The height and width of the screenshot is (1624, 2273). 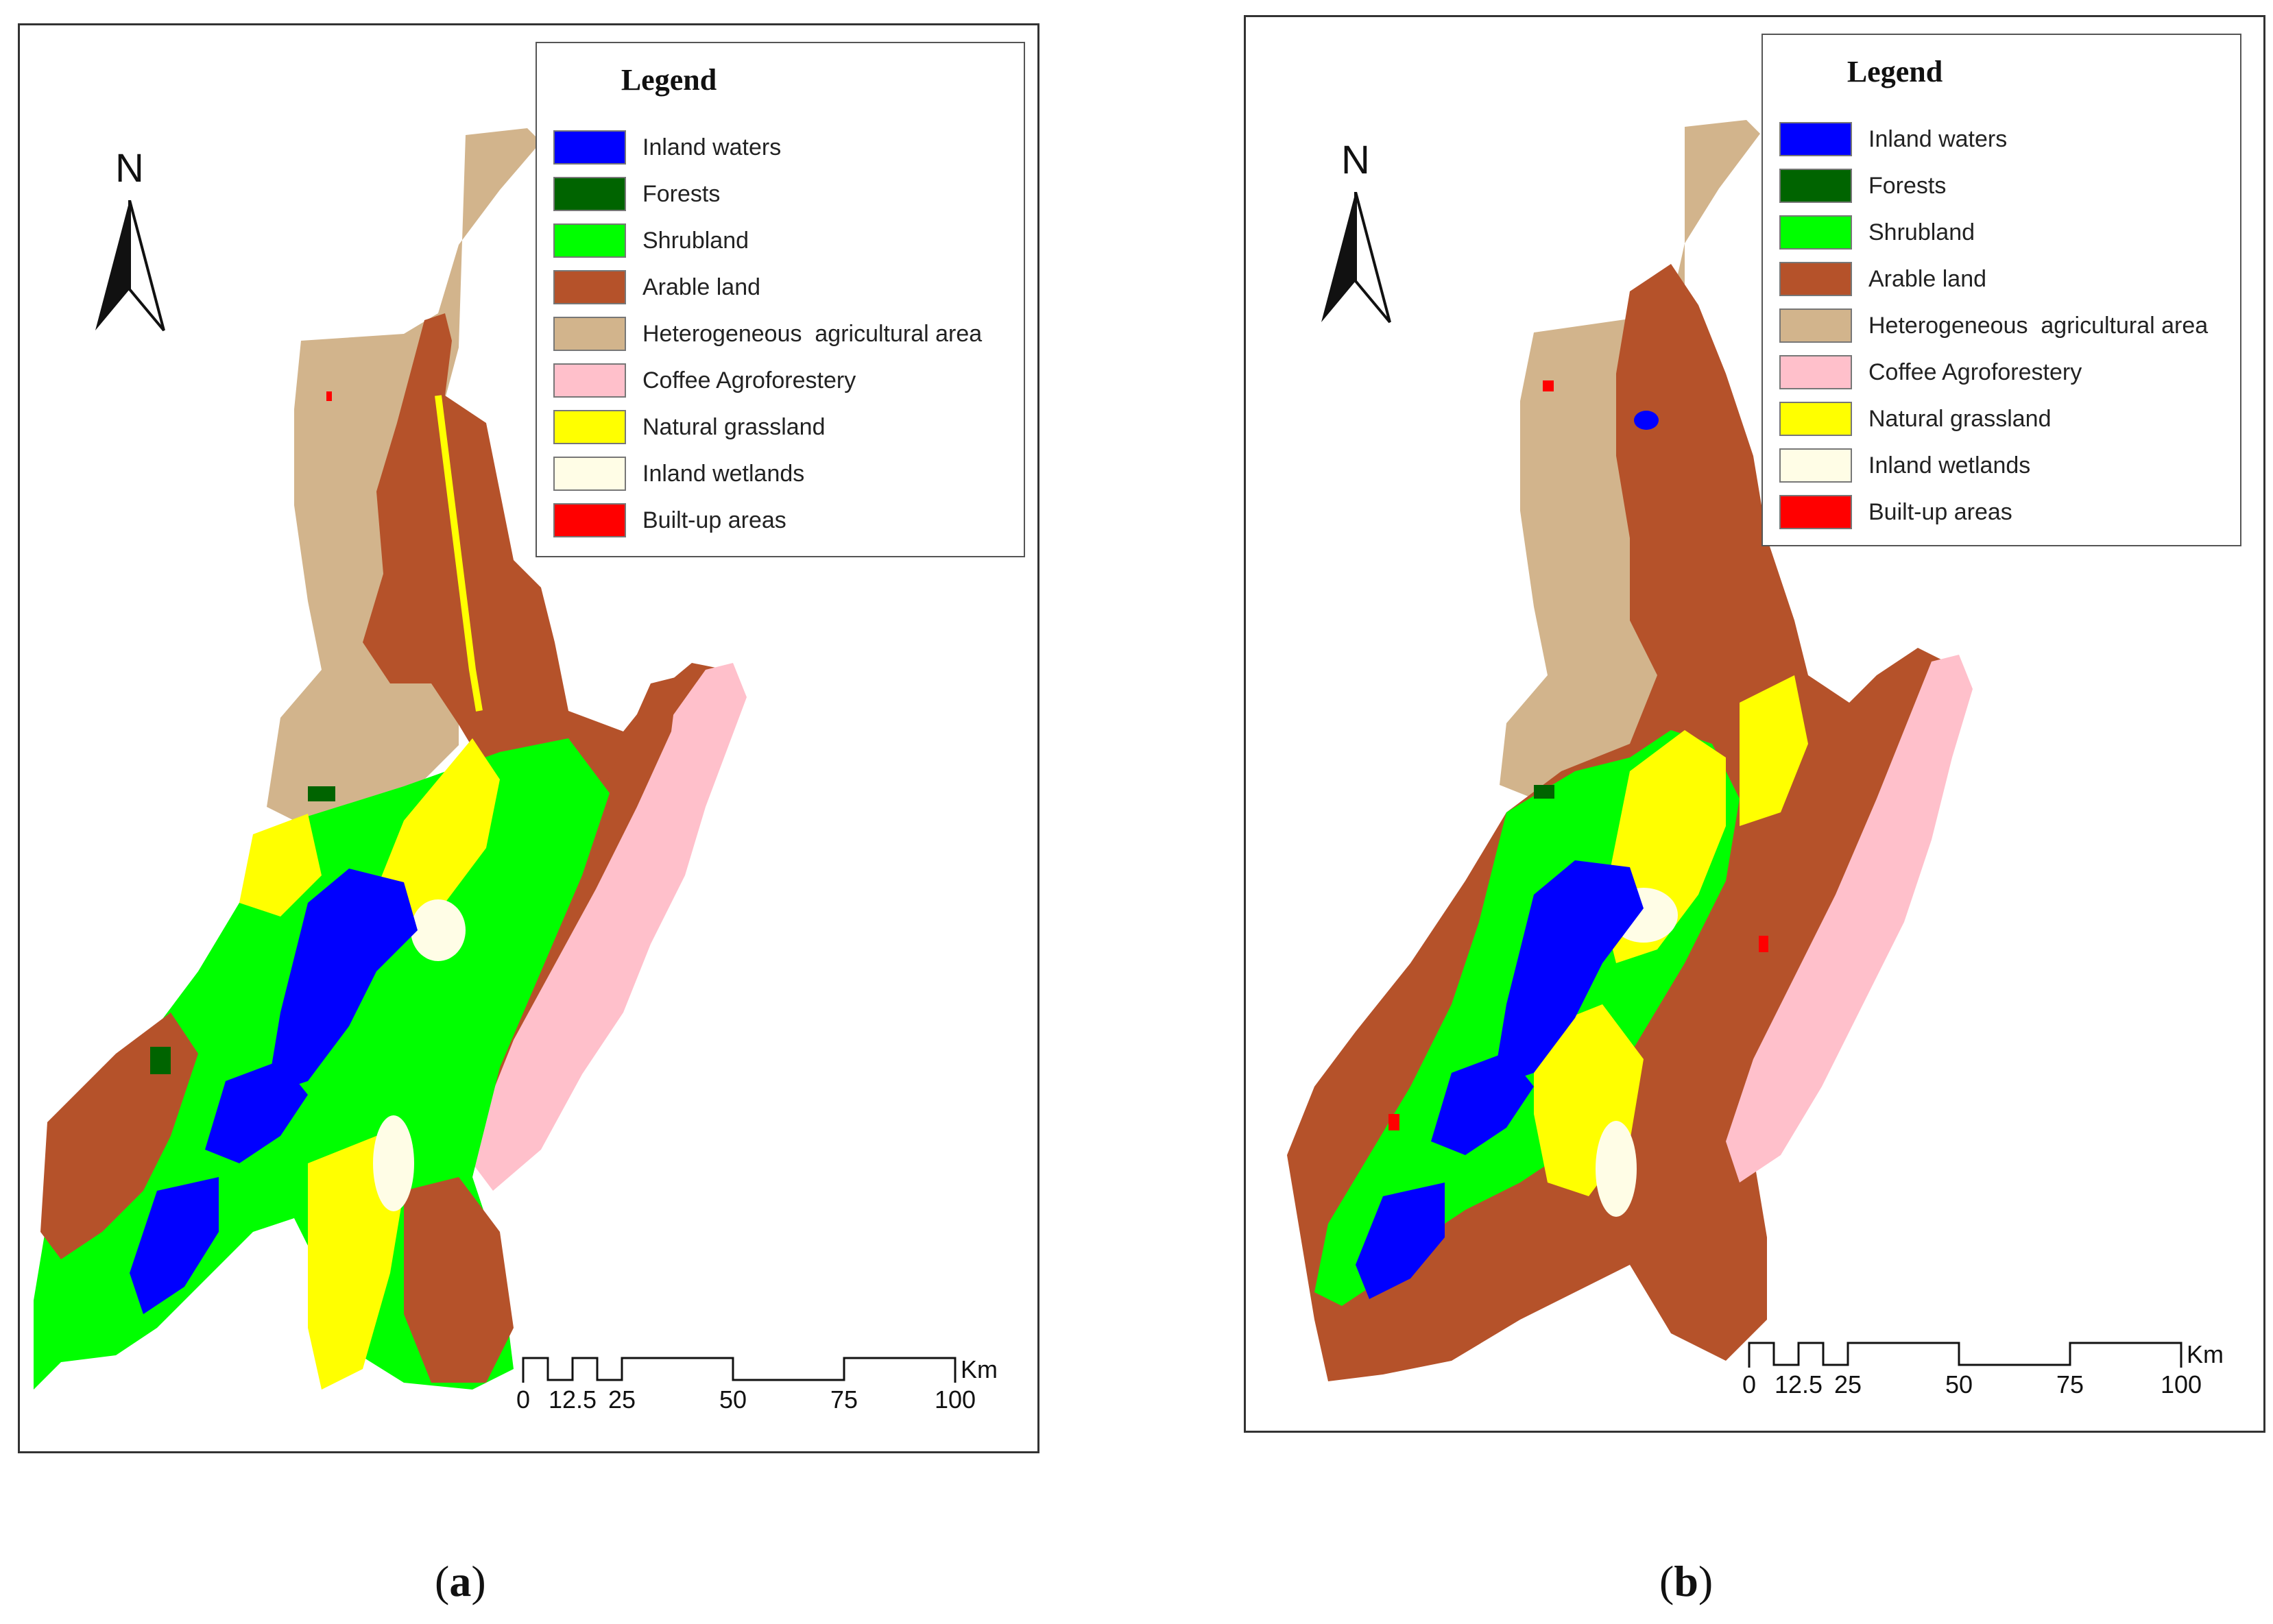 I want to click on region-built-up-patch-sw, so click(x=1393, y=1122).